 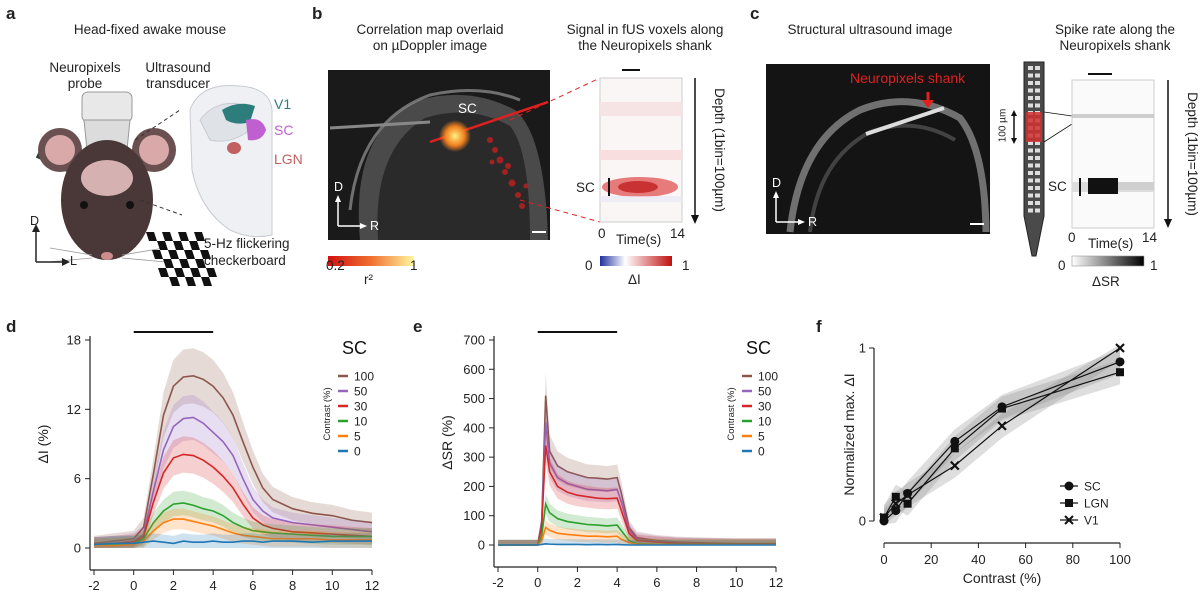 I want to click on panel-e-legend-label-50: 50, so click(x=765, y=392).